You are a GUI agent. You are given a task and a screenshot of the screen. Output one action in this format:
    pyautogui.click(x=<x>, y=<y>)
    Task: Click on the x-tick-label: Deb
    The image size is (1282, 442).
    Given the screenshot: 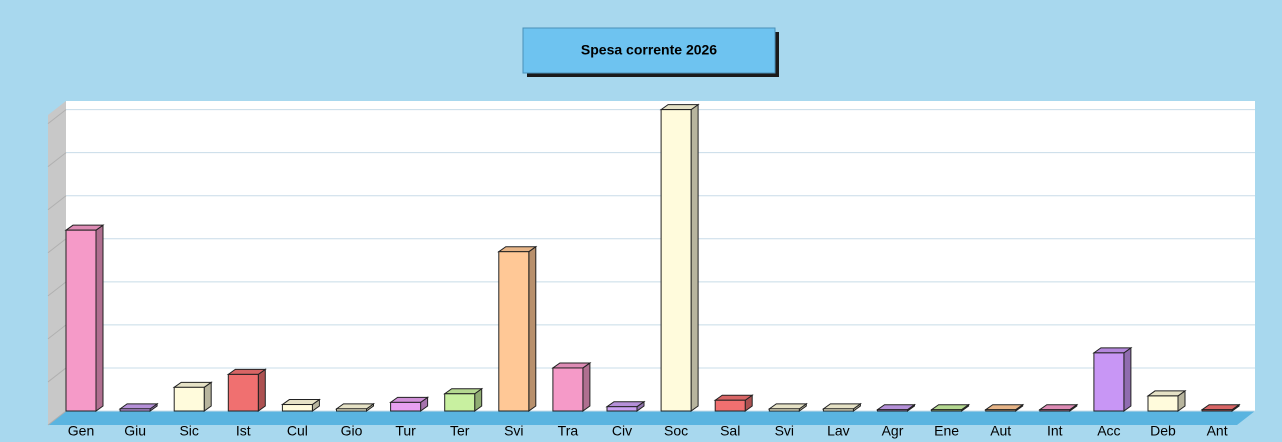 What is the action you would take?
    pyautogui.click(x=1163, y=431)
    